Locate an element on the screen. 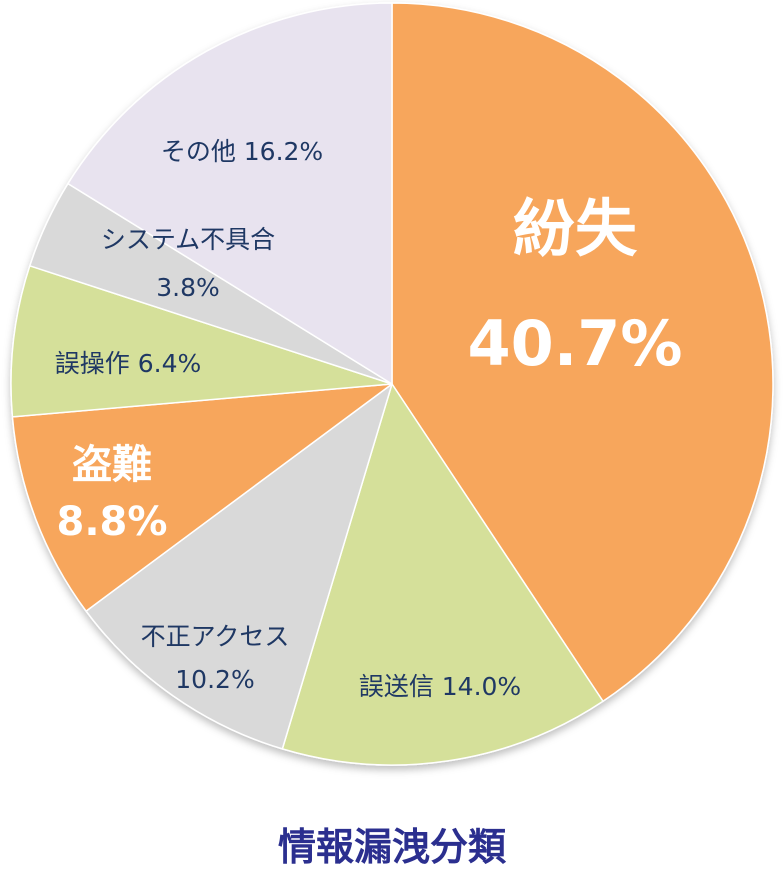 This screenshot has height=873, width=784. slice-label: 紛失 is located at coordinates (575, 228).